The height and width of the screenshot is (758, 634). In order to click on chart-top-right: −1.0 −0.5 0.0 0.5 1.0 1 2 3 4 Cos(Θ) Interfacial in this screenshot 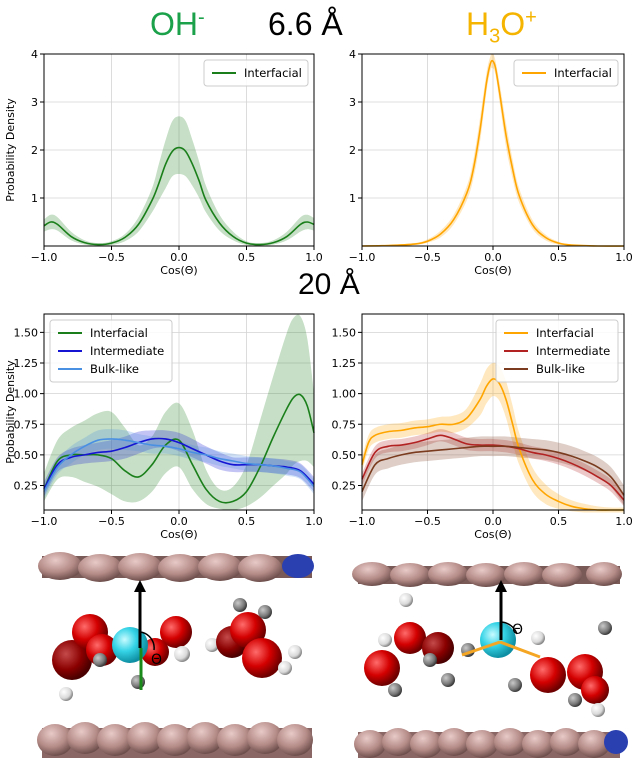, I will do `click(491, 162)`.